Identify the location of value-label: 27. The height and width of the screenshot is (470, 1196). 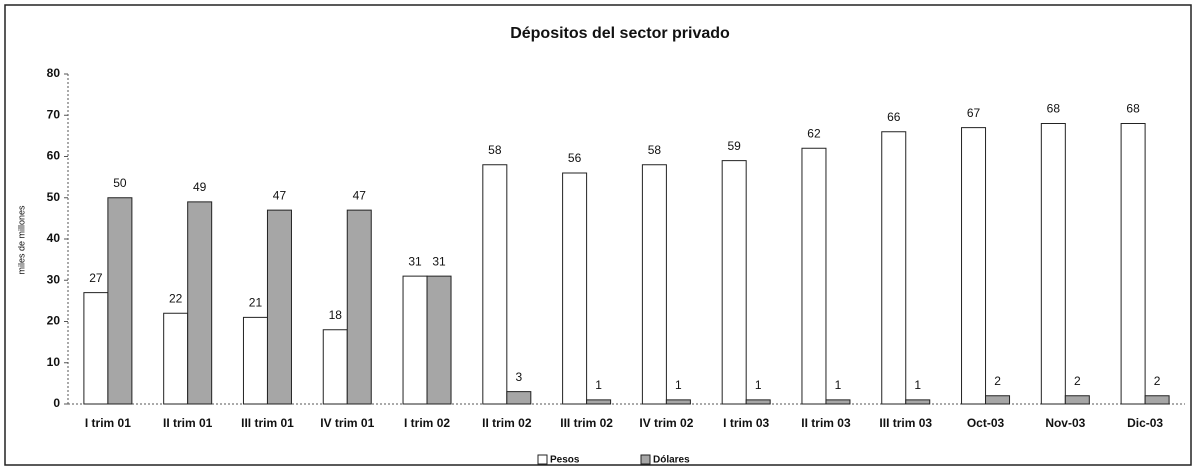
(96, 278).